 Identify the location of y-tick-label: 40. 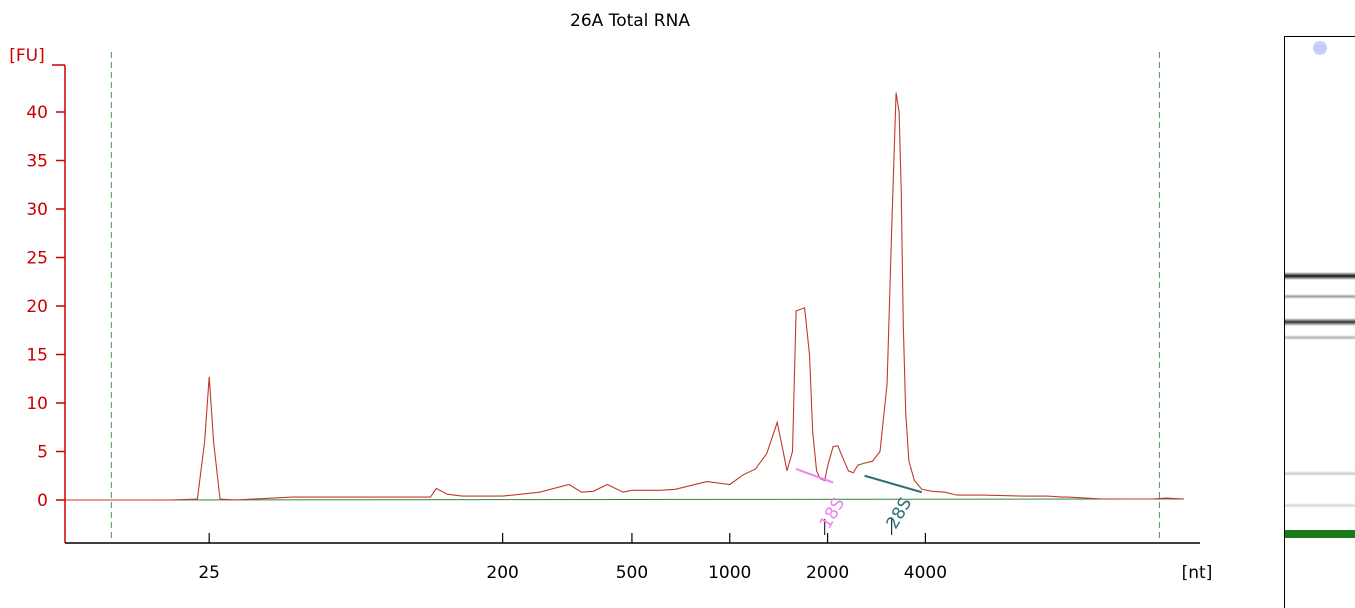
(37, 113).